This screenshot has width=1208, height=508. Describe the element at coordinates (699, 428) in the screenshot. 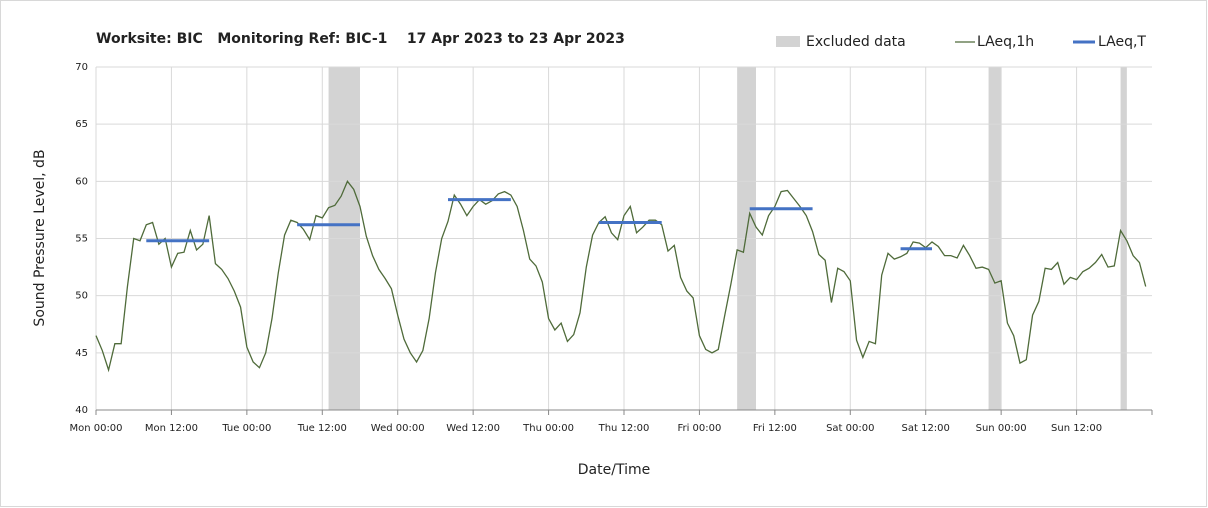

I see `x-tick-label: Fri 00:00` at that location.